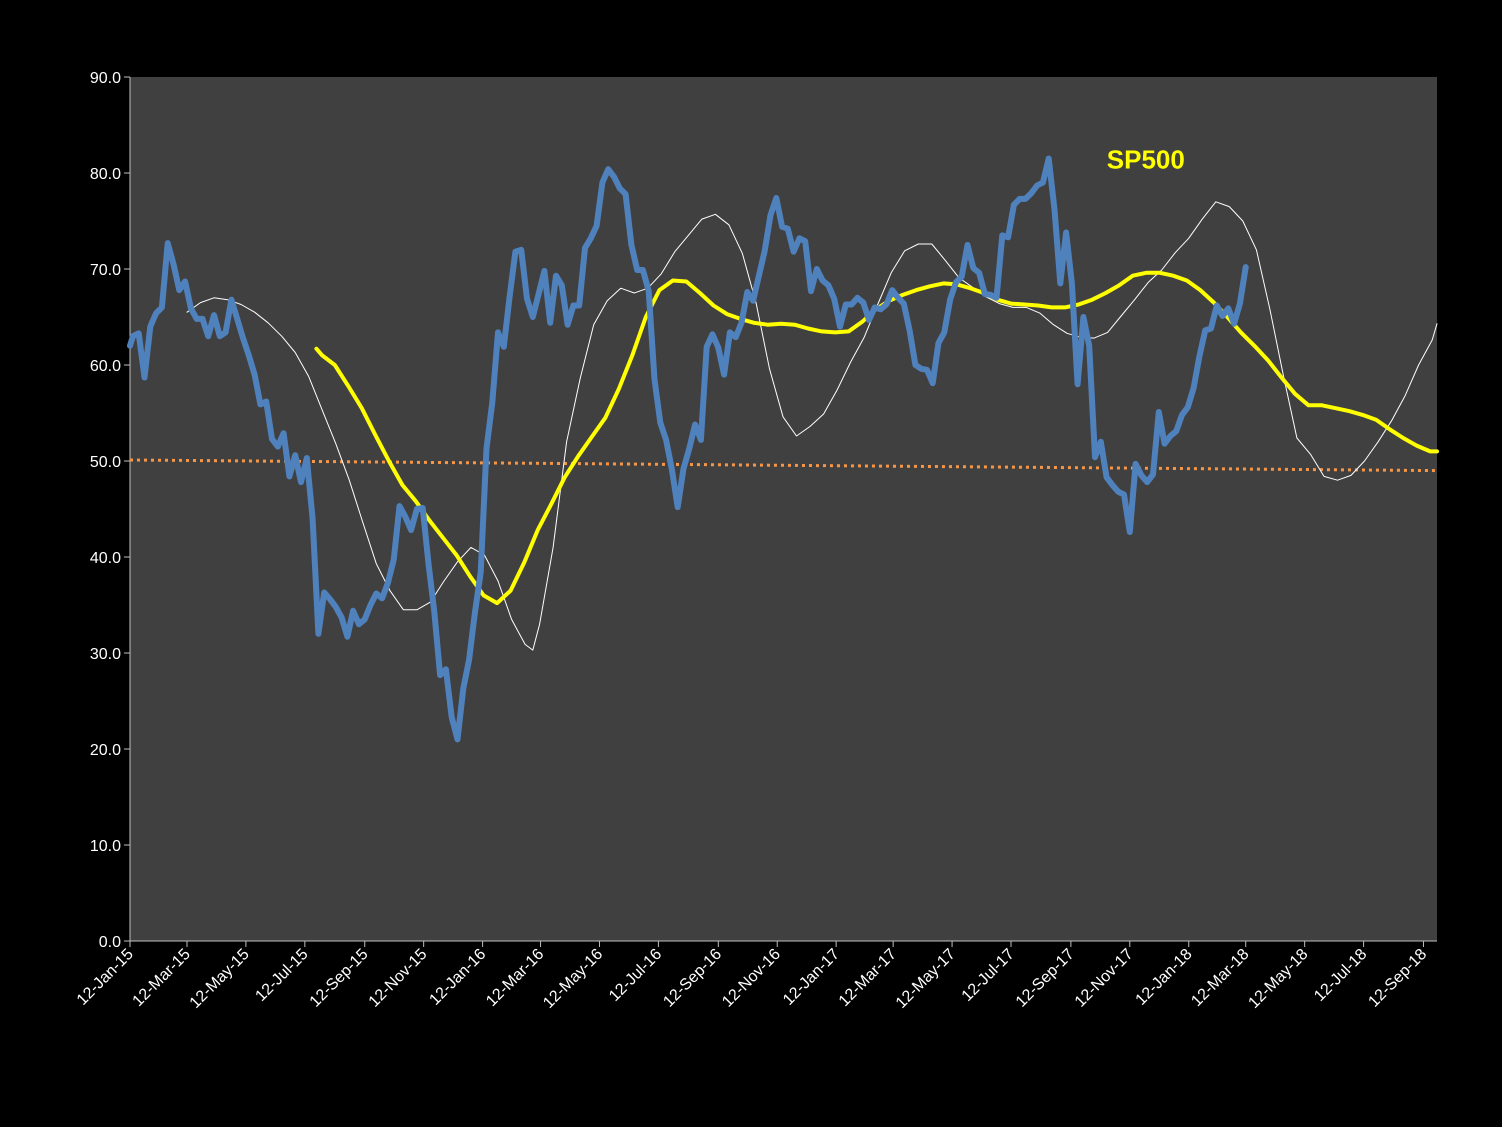  I want to click on annotation-label: SP500, so click(1146, 160).